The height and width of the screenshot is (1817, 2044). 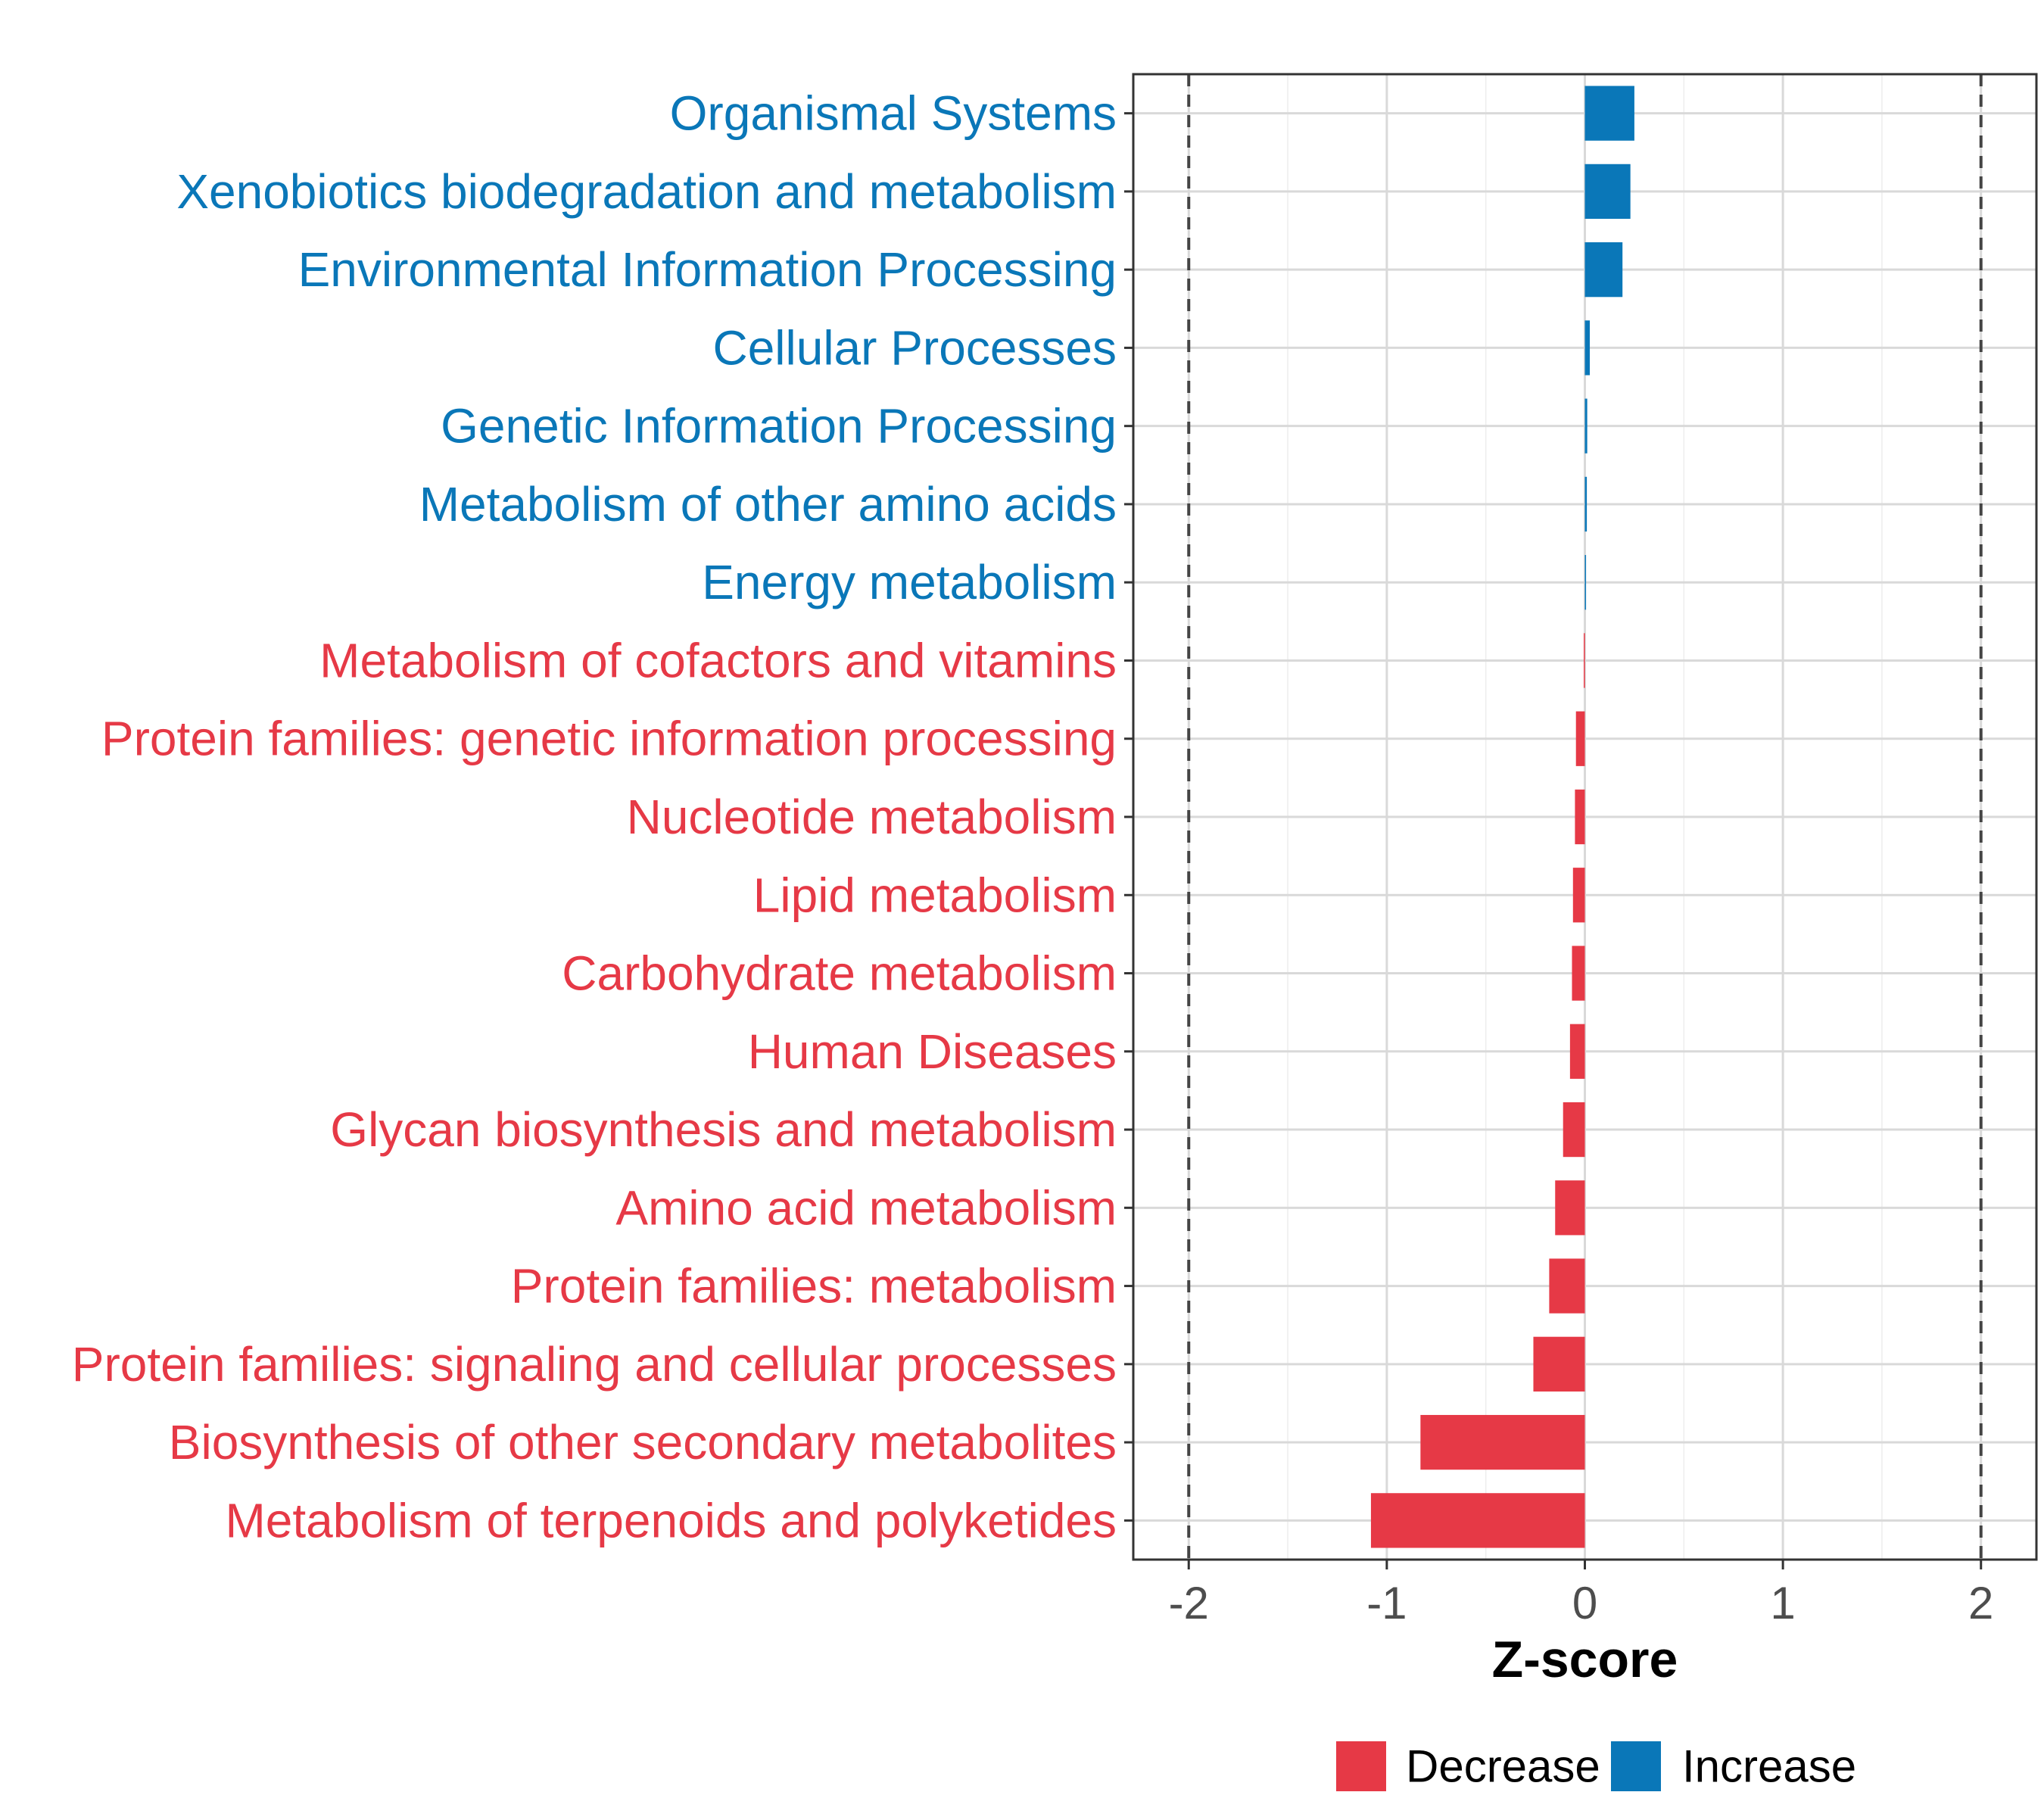 I want to click on category-label: Metabolism of terpenoids and polyketides, so click(x=671, y=1520).